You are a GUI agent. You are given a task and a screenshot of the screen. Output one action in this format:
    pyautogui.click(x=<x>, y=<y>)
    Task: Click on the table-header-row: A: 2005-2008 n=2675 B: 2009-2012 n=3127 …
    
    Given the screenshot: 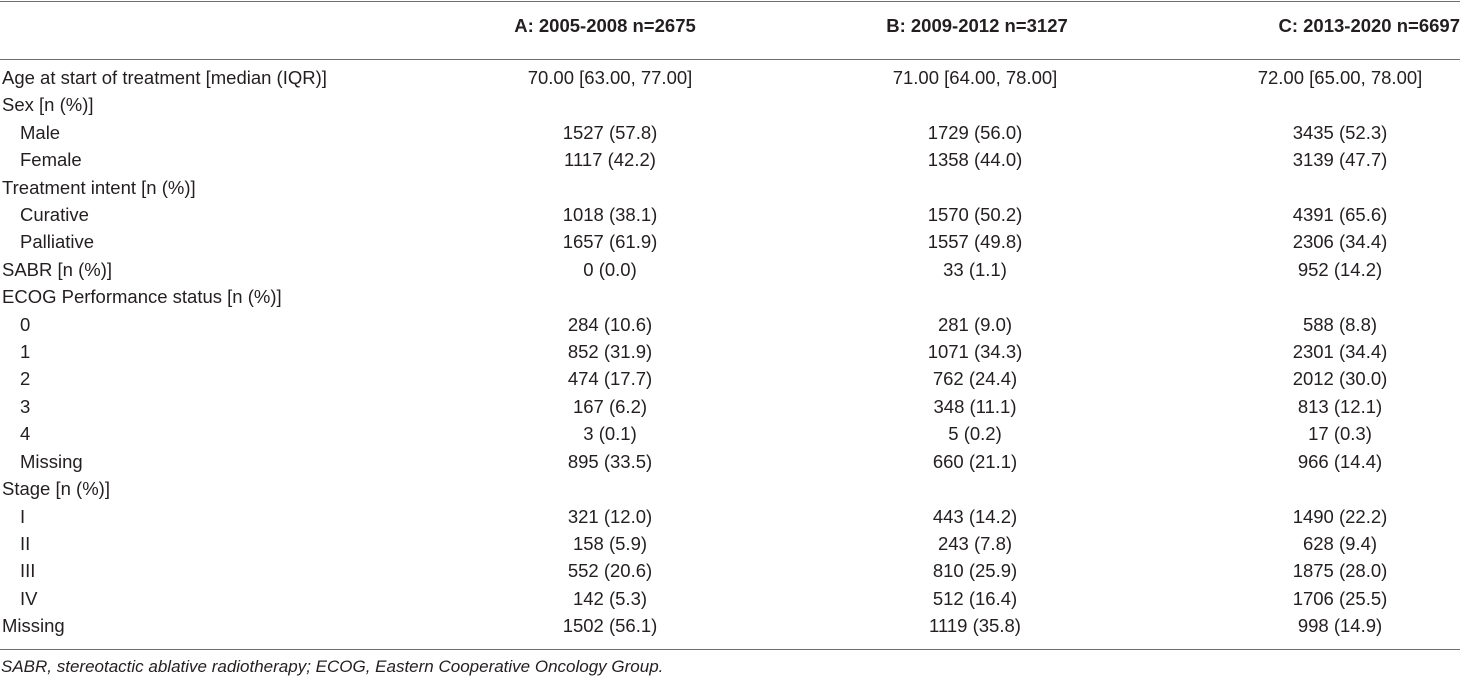 What is the action you would take?
    pyautogui.click(x=730, y=29)
    